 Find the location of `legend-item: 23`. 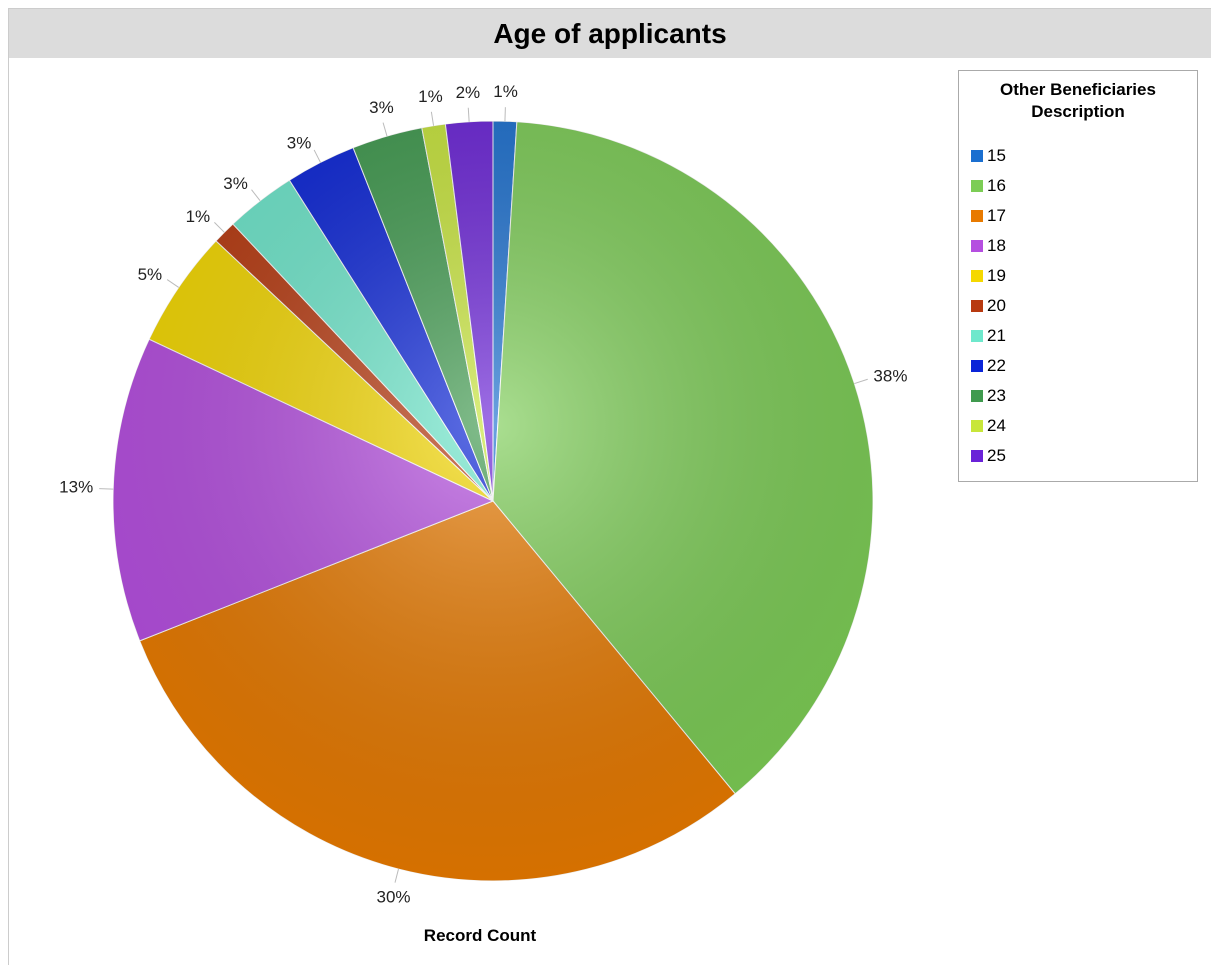

legend-item: 23 is located at coordinates (988, 396).